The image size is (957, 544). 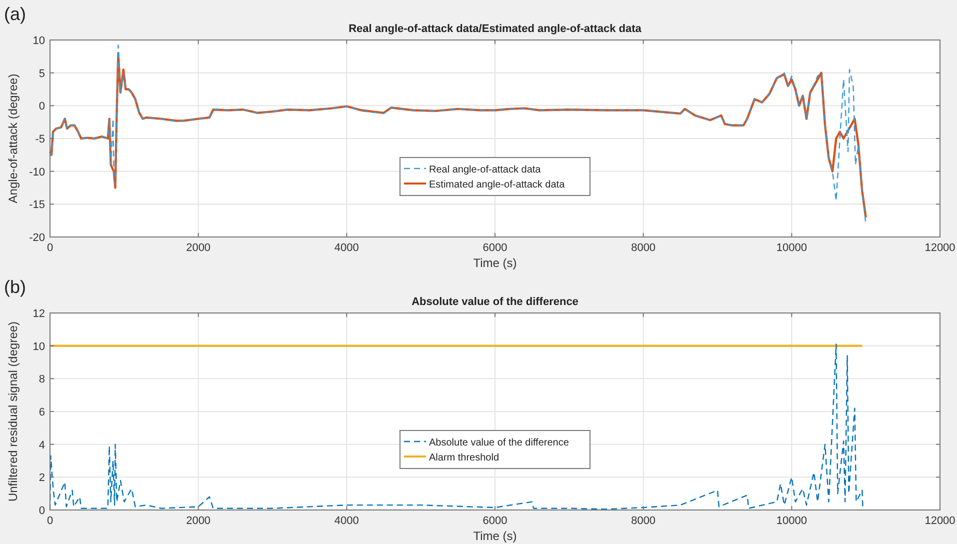 I want to click on legend-label: Estimated angle-of-attack data, so click(x=497, y=185).